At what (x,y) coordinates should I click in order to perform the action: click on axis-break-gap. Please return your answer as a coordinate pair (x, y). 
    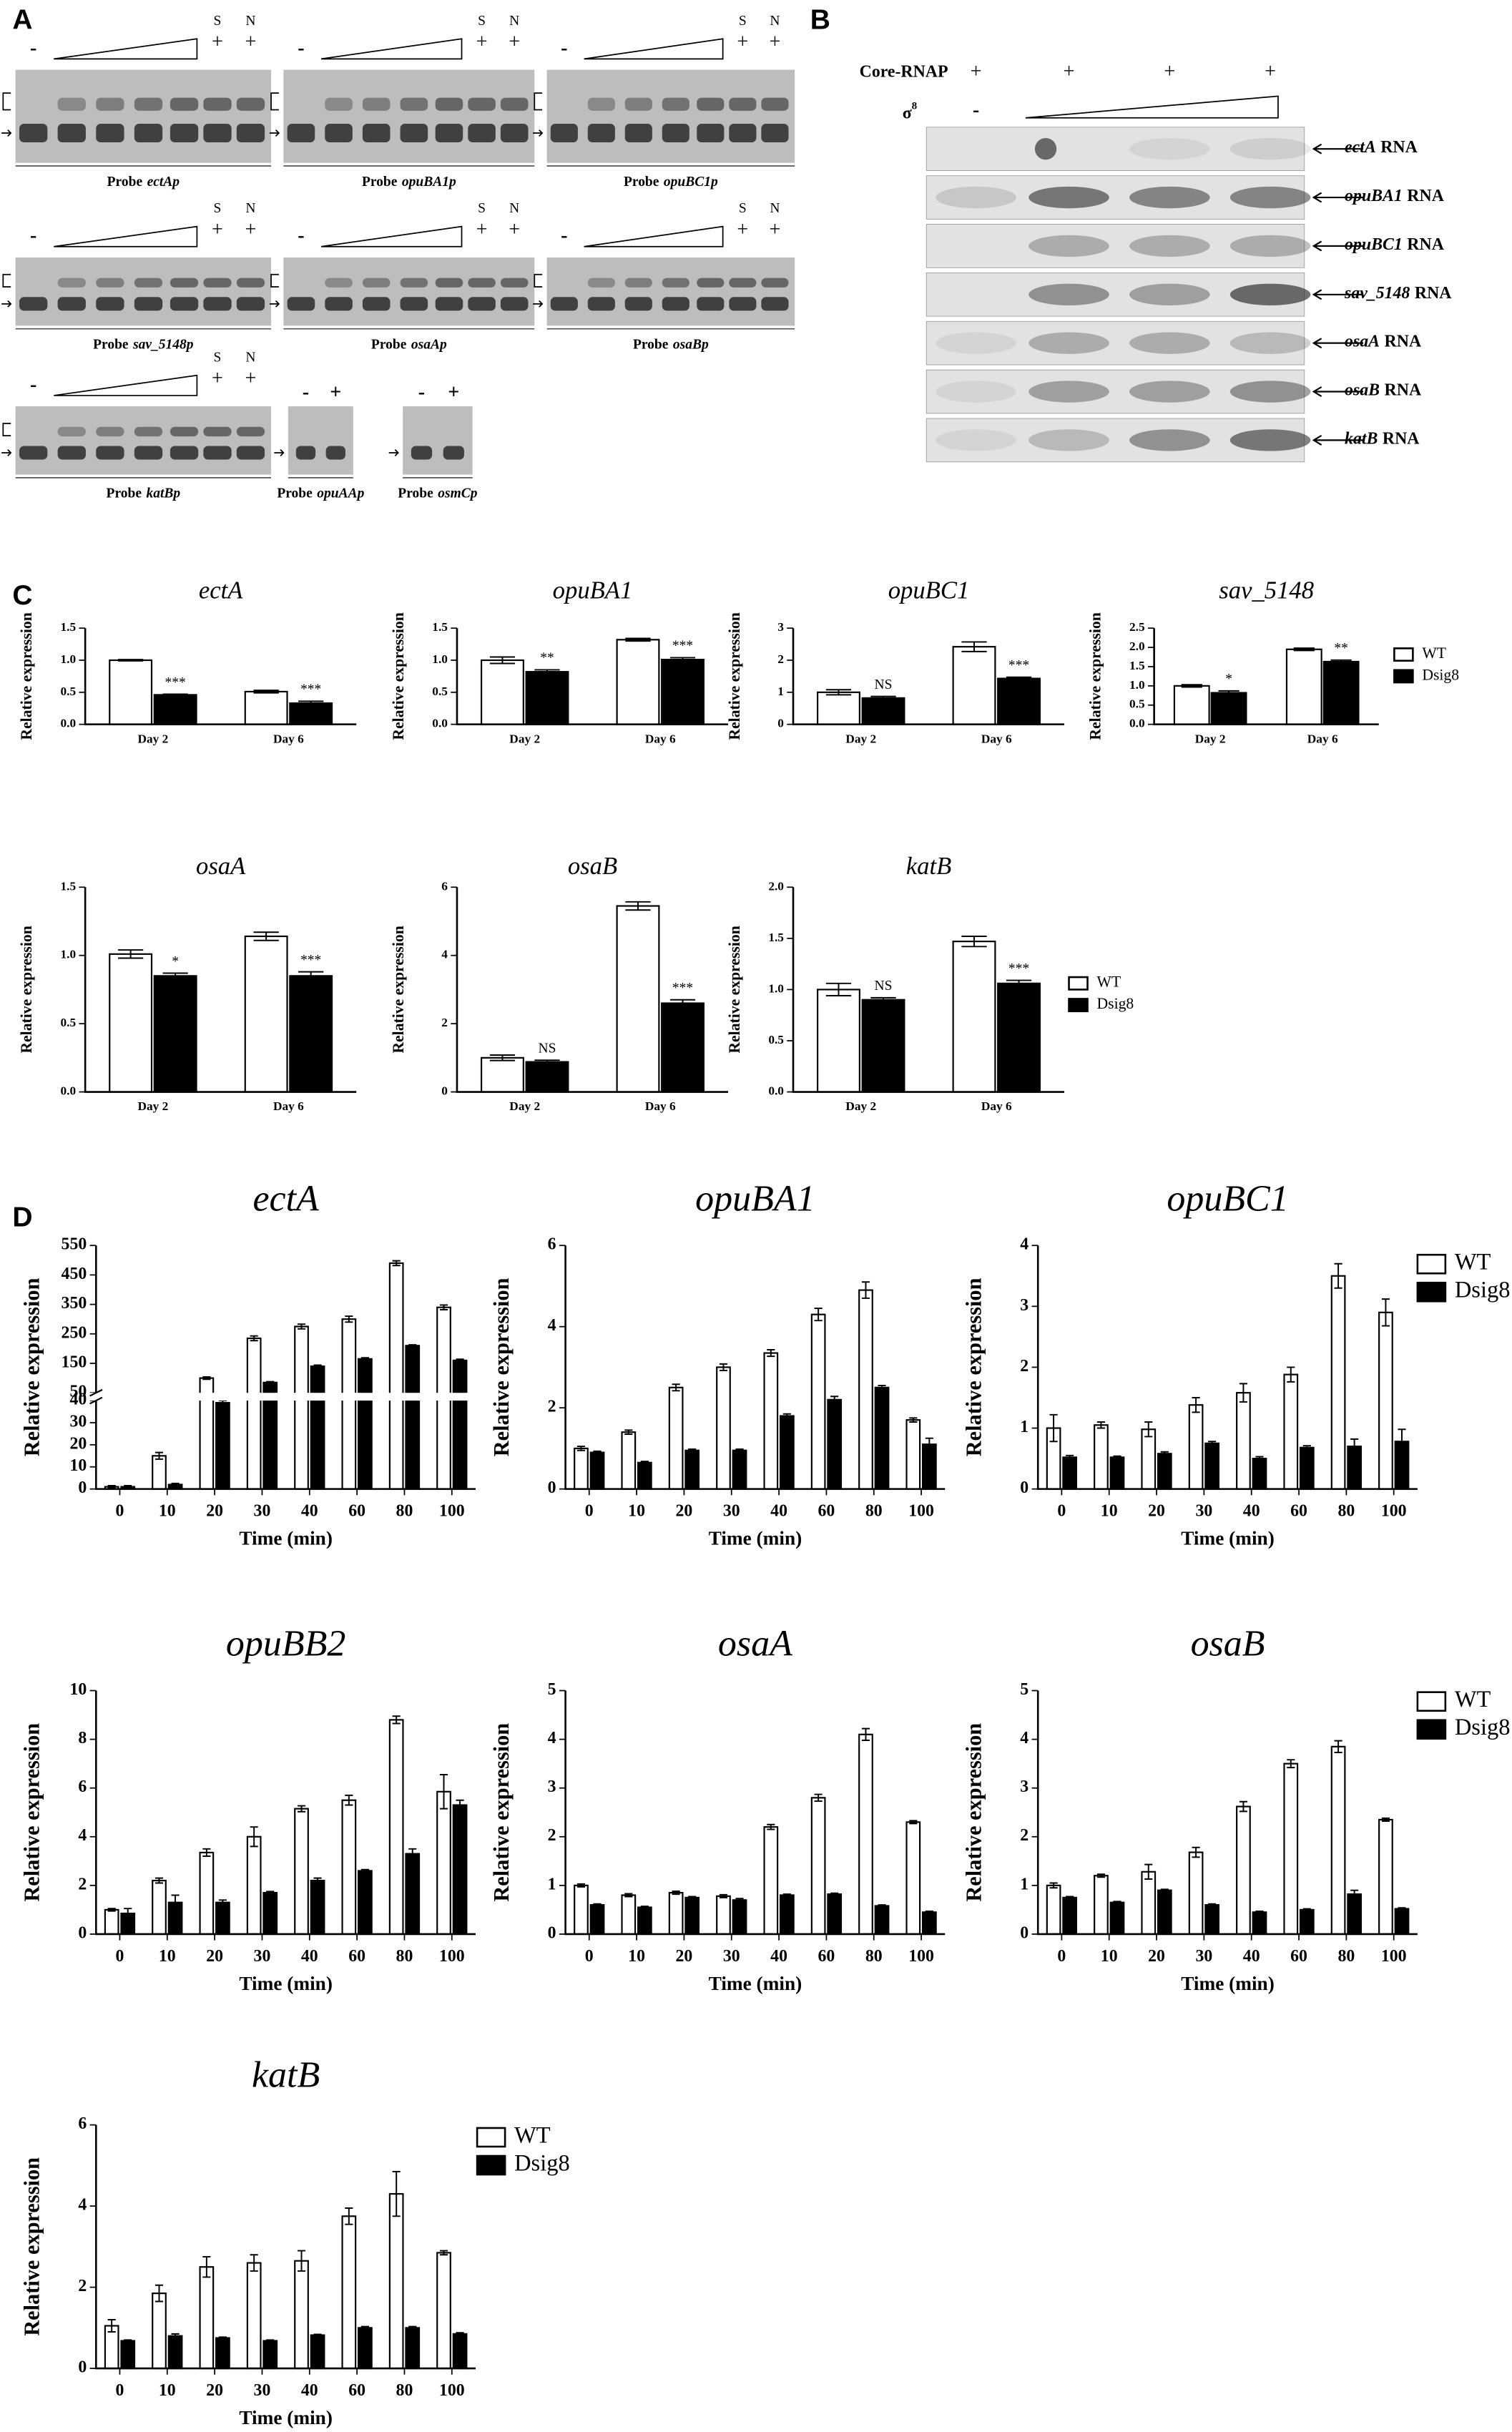
    Looking at the image, I should click on (283, 1397).